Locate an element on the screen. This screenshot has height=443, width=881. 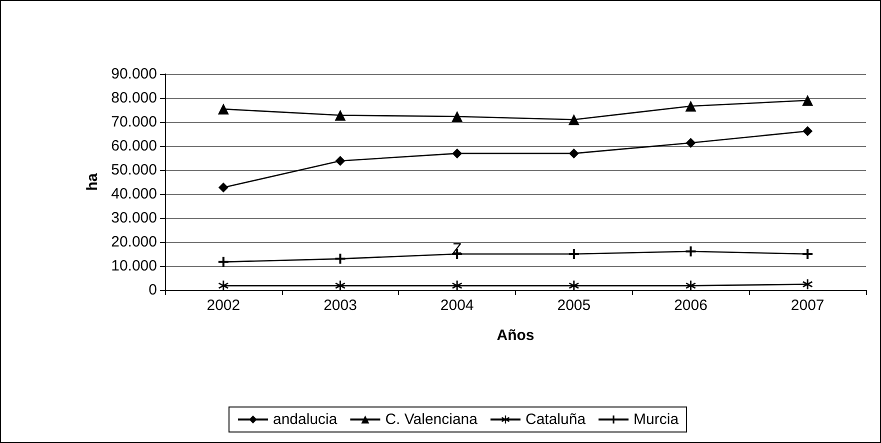
y-tick-label: 60.000 is located at coordinates (134, 146).